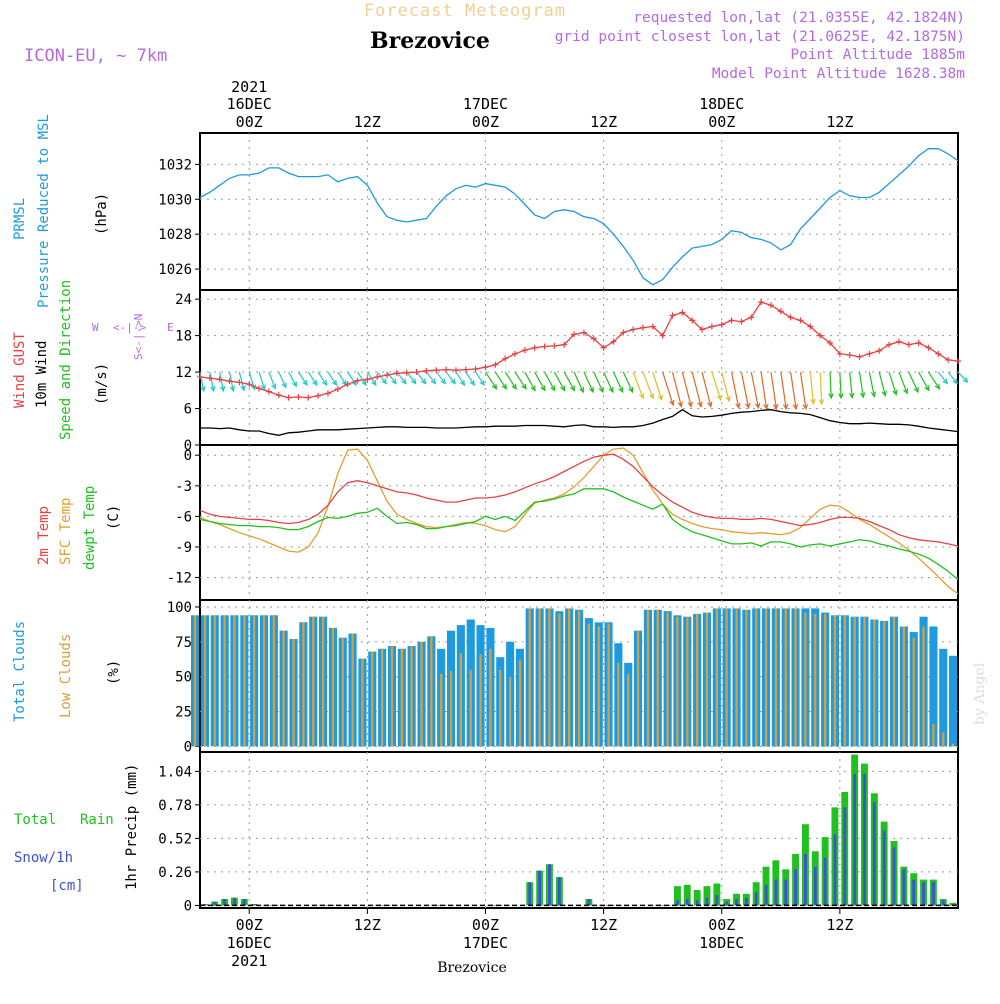  What do you see at coordinates (179, 579) in the screenshot?
I see `temp-ytick-label-4: -12` at bounding box center [179, 579].